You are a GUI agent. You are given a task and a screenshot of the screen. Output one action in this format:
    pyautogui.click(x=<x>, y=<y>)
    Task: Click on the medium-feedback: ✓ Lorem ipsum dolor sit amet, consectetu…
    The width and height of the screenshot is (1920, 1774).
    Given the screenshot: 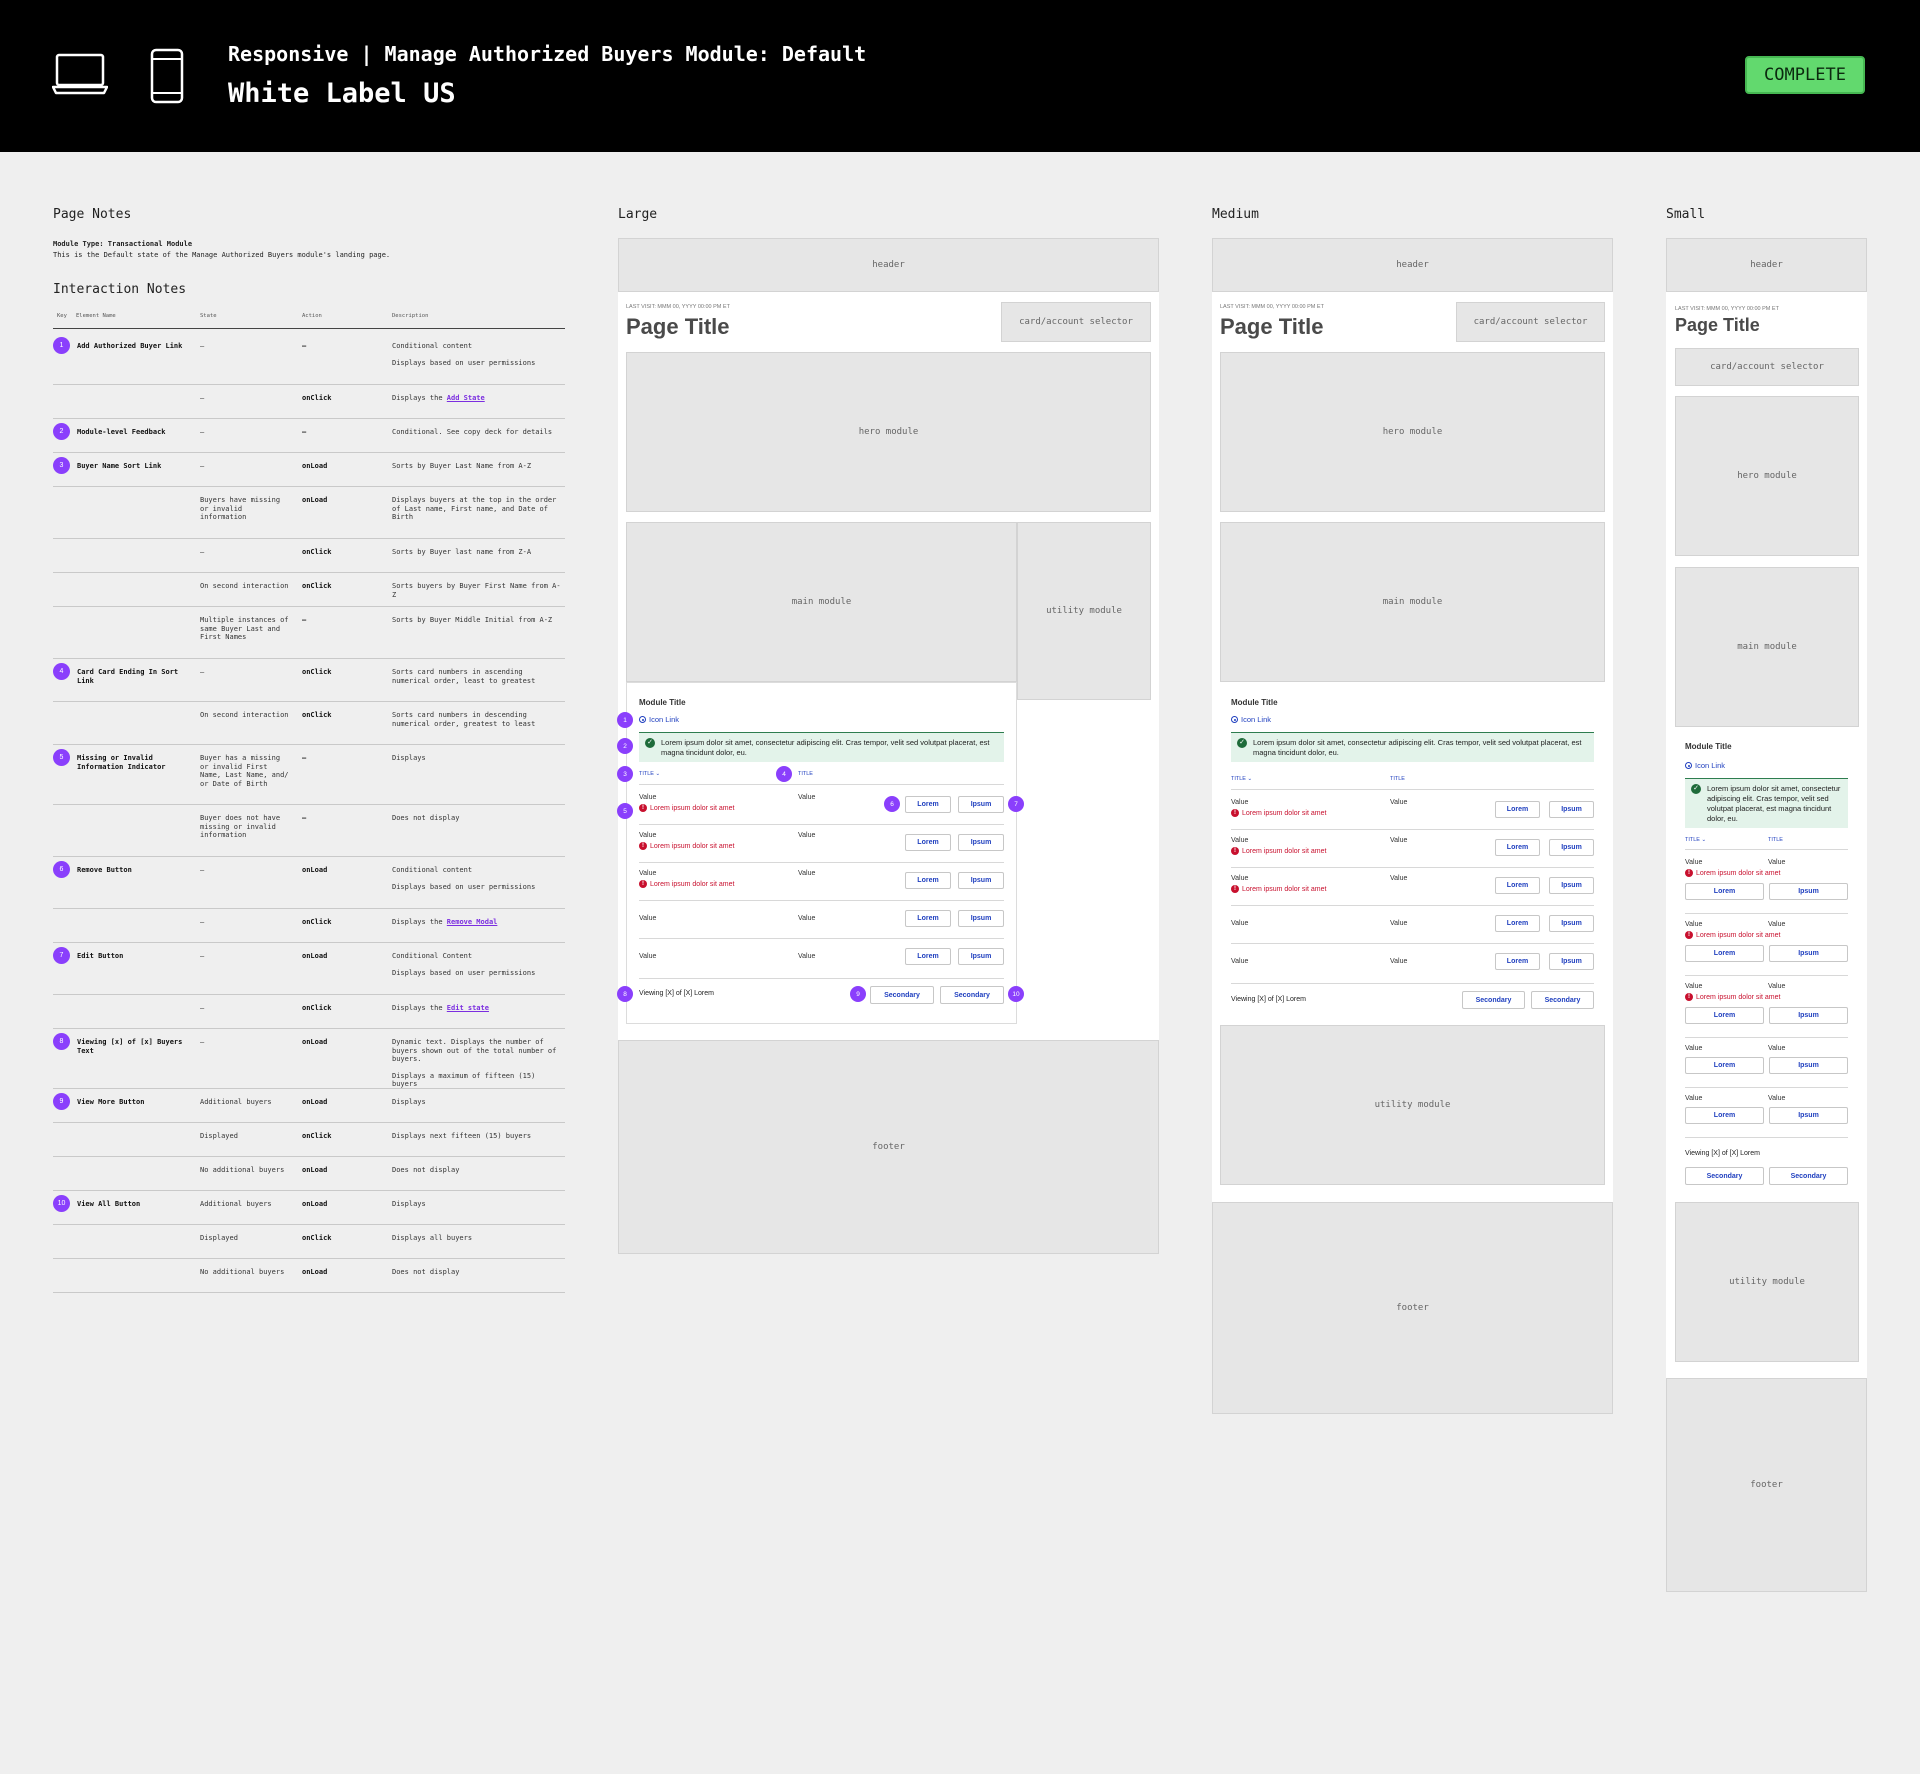 What is the action you would take?
    pyautogui.click(x=1412, y=747)
    